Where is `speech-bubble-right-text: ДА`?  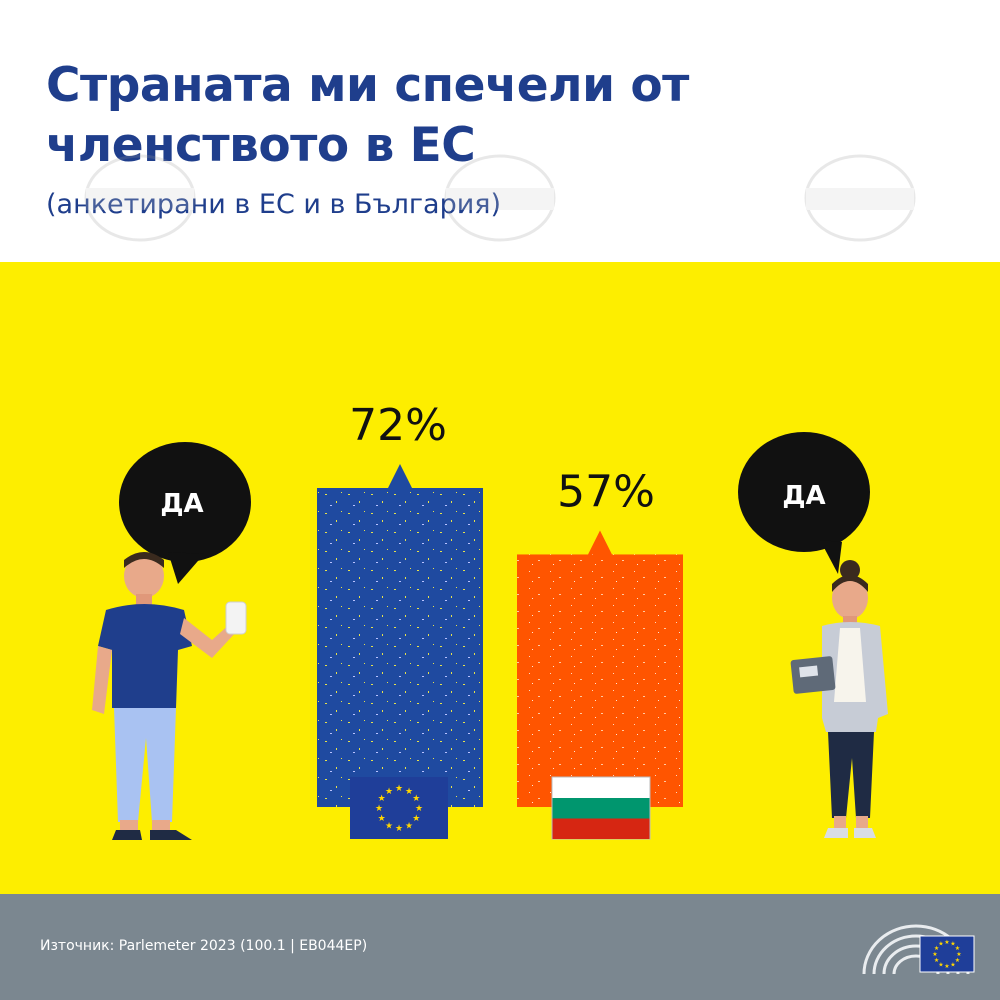 speech-bubble-right-text: ДА is located at coordinates (803, 496).